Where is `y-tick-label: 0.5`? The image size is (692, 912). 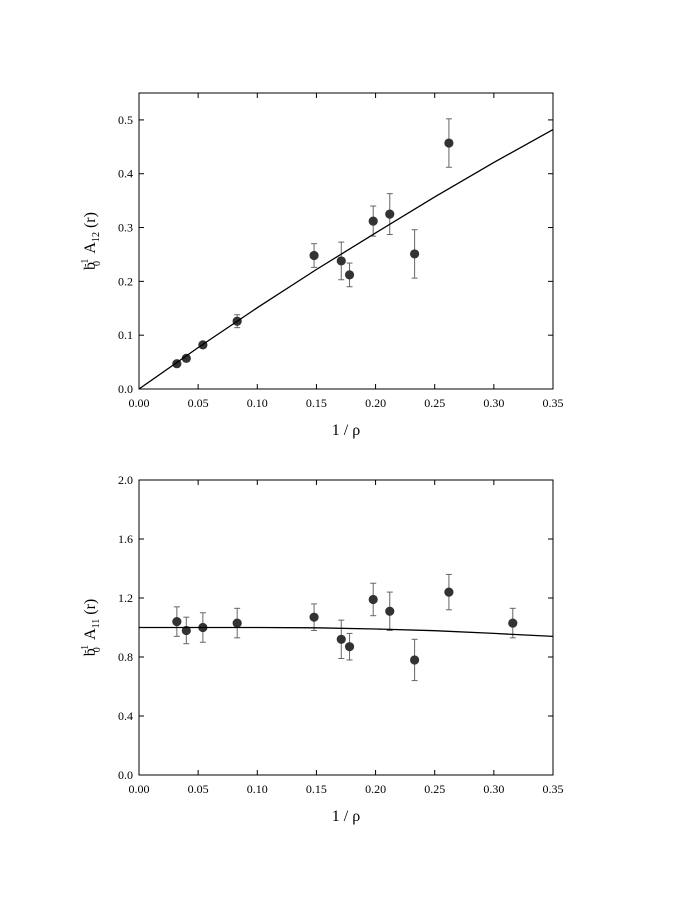
y-tick-label: 0.5 is located at coordinates (125, 120).